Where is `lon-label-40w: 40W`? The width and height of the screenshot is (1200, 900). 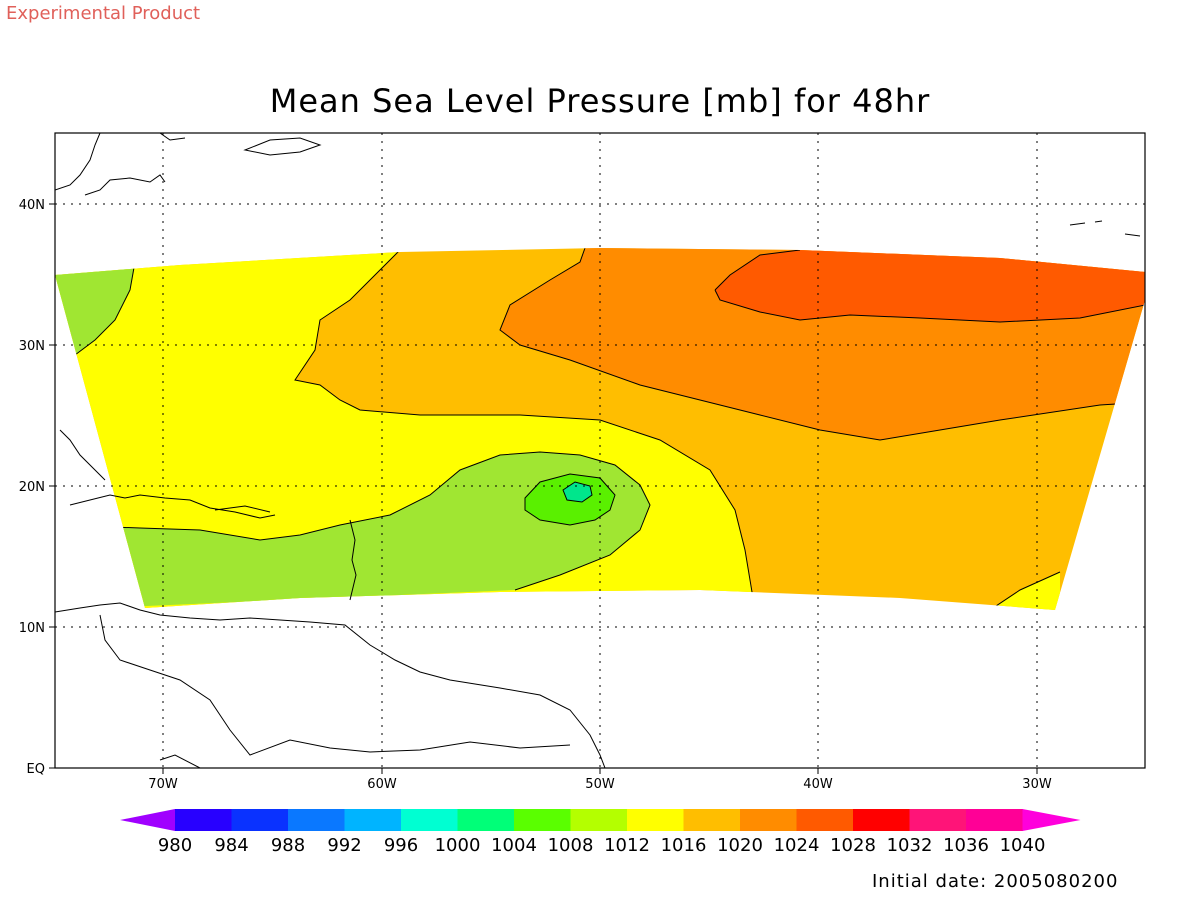
lon-label-40w: 40W is located at coordinates (818, 784).